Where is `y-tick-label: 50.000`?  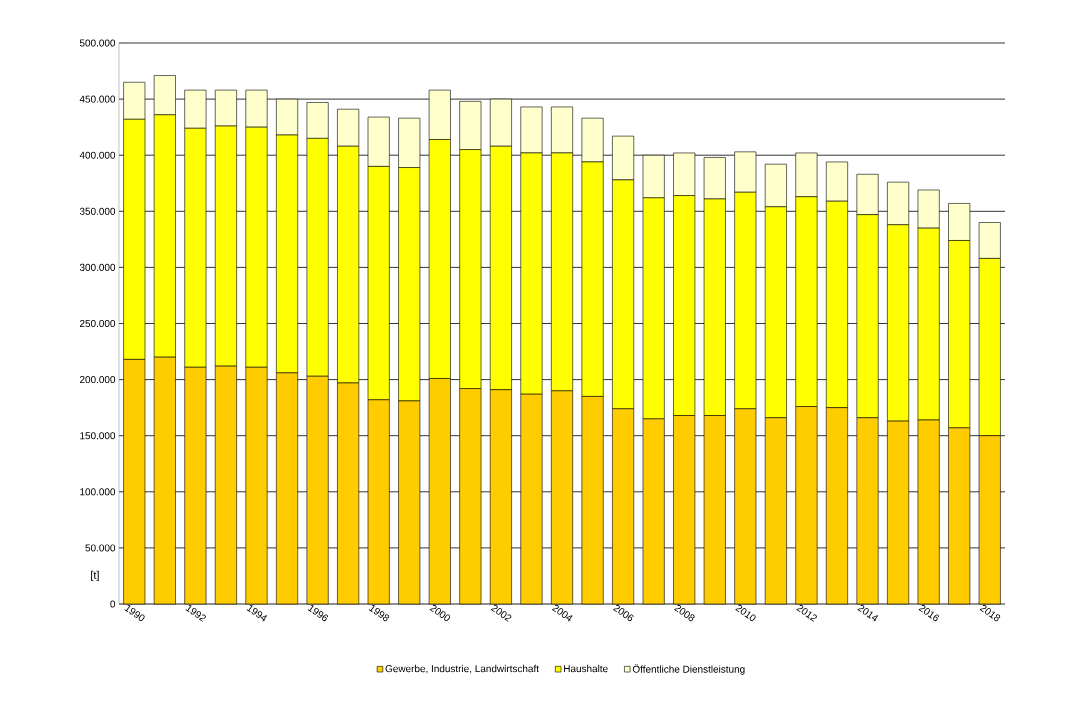
y-tick-label: 50.000 is located at coordinates (100, 548).